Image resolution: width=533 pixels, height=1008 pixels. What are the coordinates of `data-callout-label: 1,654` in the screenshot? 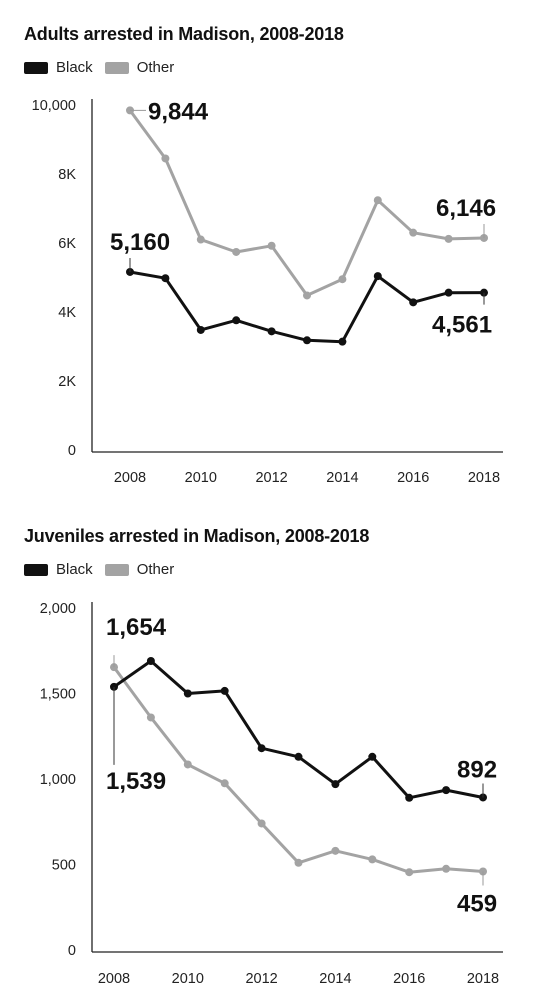 It's located at (136, 627).